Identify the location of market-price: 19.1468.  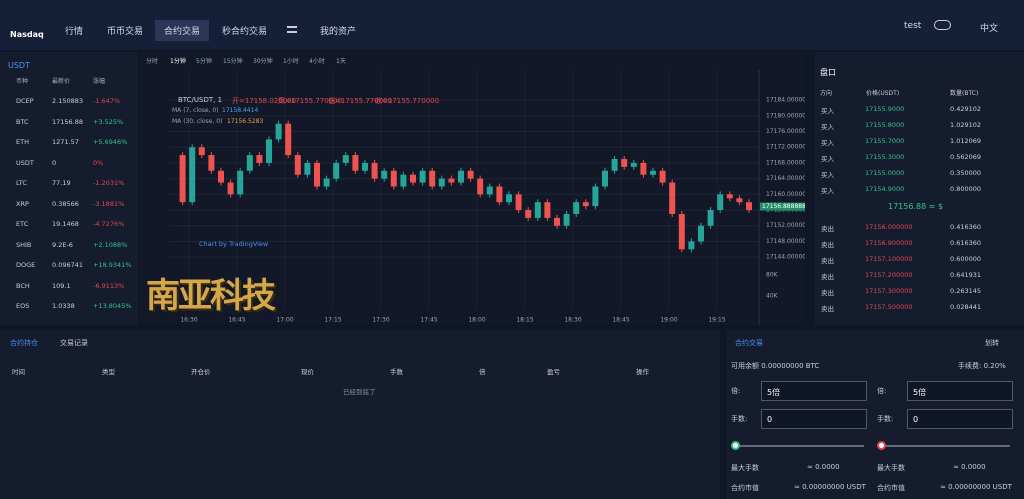
(65, 224).